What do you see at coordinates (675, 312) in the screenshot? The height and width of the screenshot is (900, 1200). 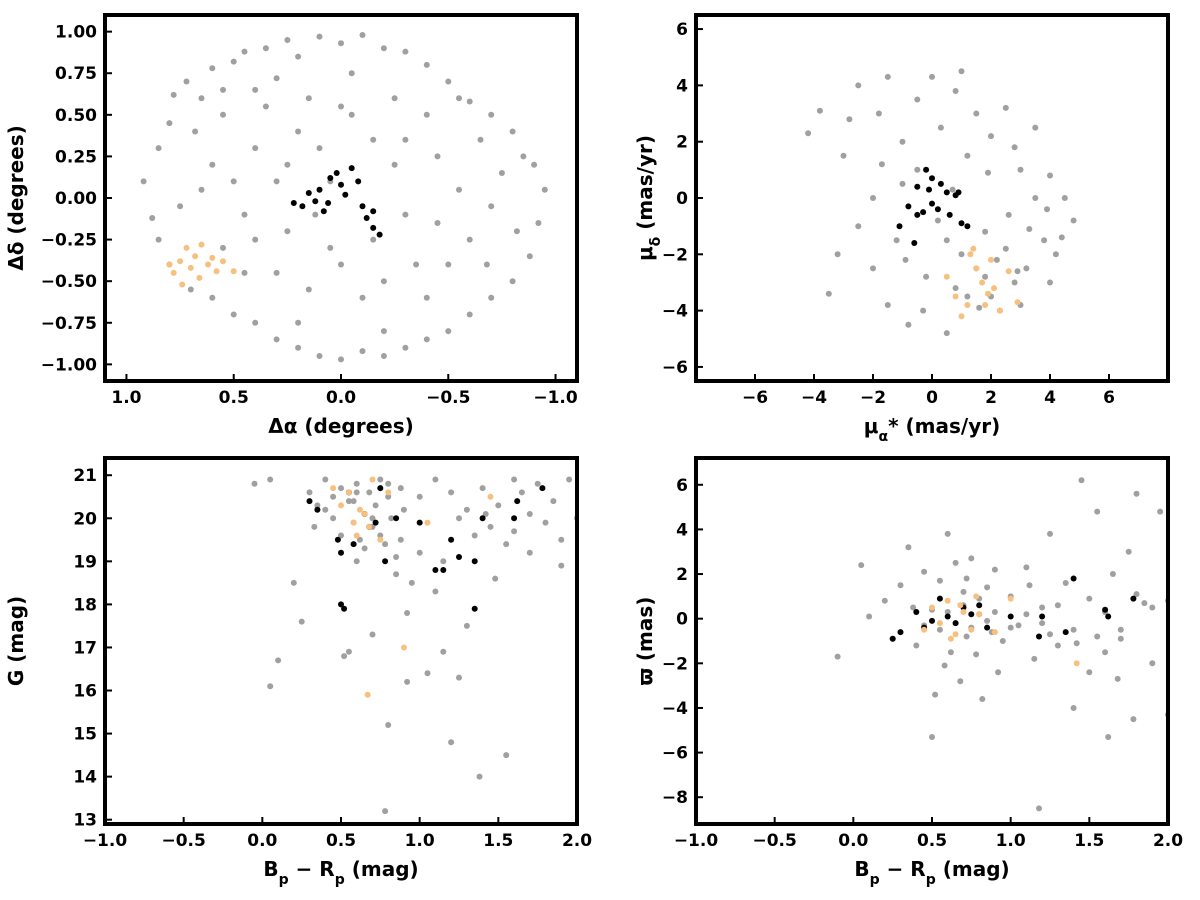 I see `y-tick-label: −4` at bounding box center [675, 312].